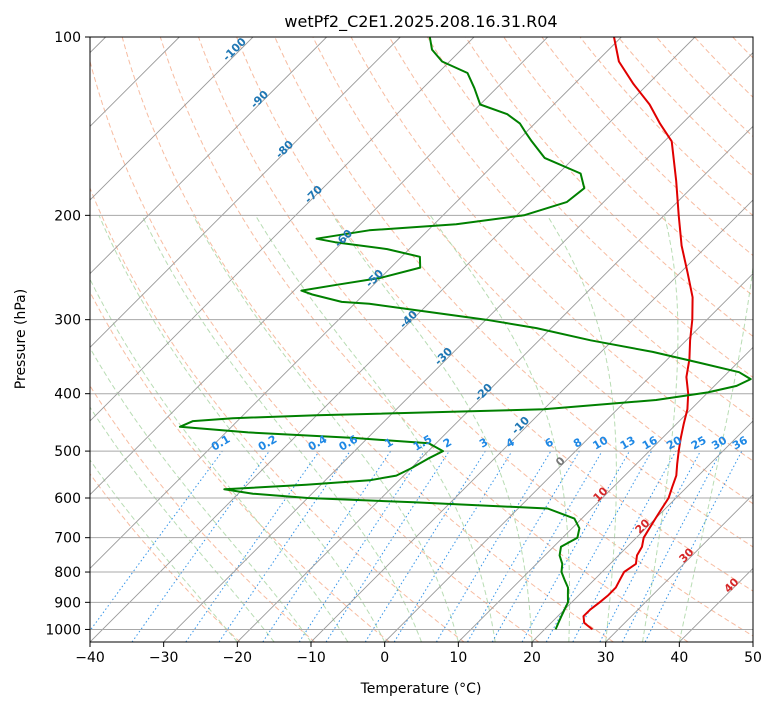 The width and height of the screenshot is (775, 708). I want to click on x-tick-label: 40, so click(679, 658).